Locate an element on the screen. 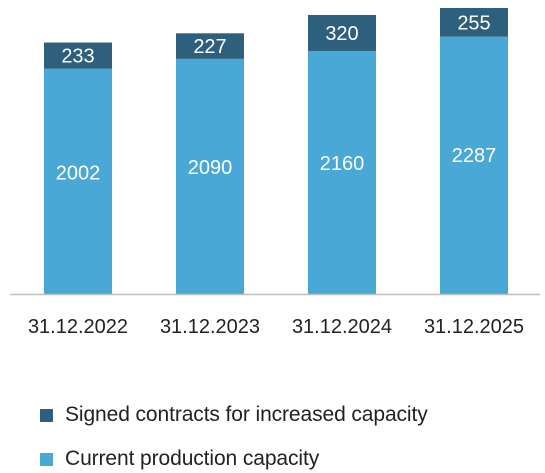 This screenshot has width=545, height=473. data-label-signed-3: 320 is located at coordinates (341, 34).